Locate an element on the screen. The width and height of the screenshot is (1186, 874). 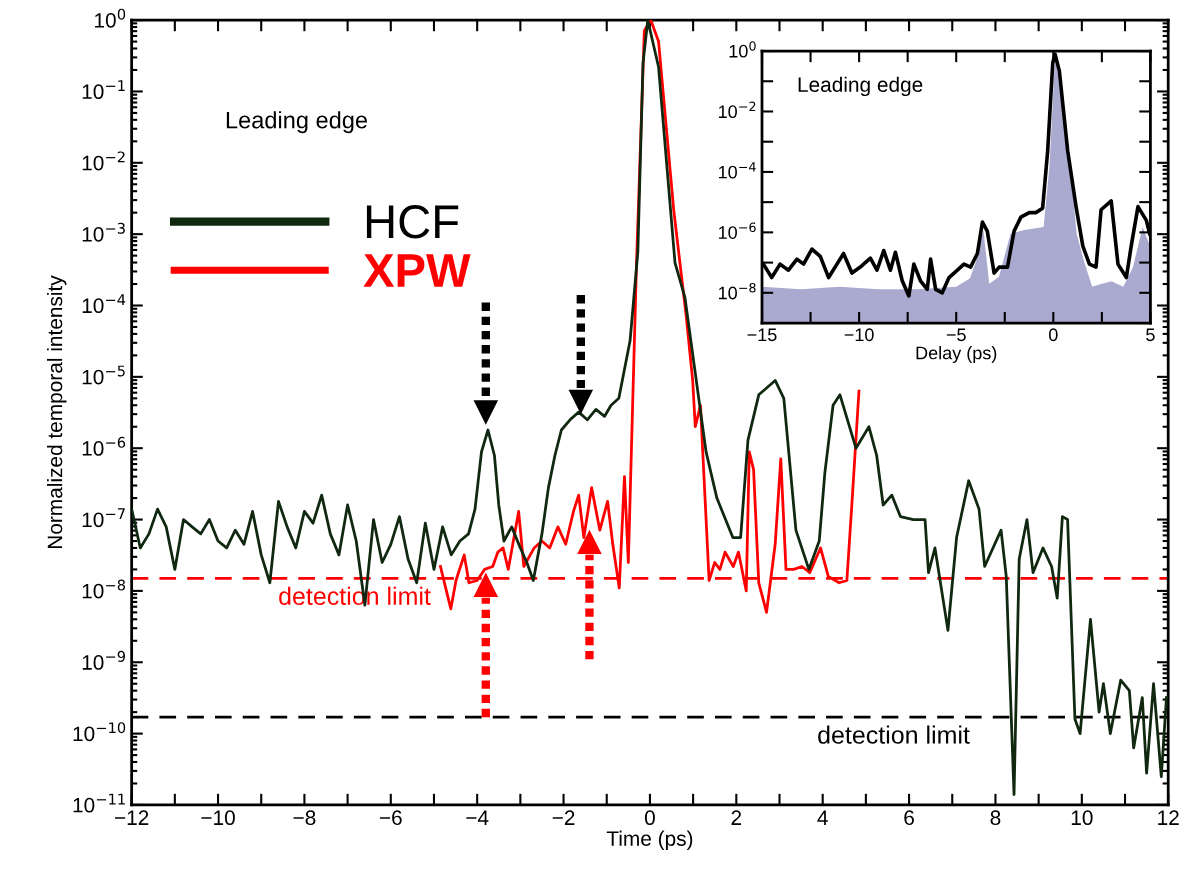
x-axis-title: Delay (ps) is located at coordinates (956, 354).